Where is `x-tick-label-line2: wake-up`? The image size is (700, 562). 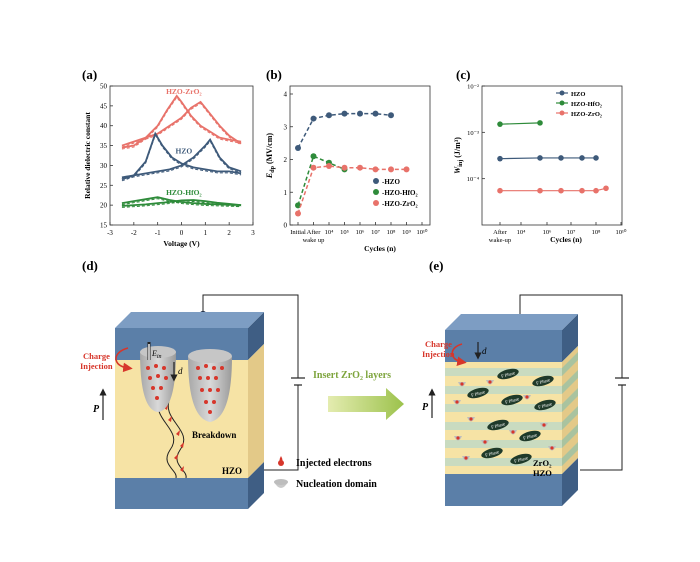 x-tick-label-line2: wake-up is located at coordinates (500, 240).